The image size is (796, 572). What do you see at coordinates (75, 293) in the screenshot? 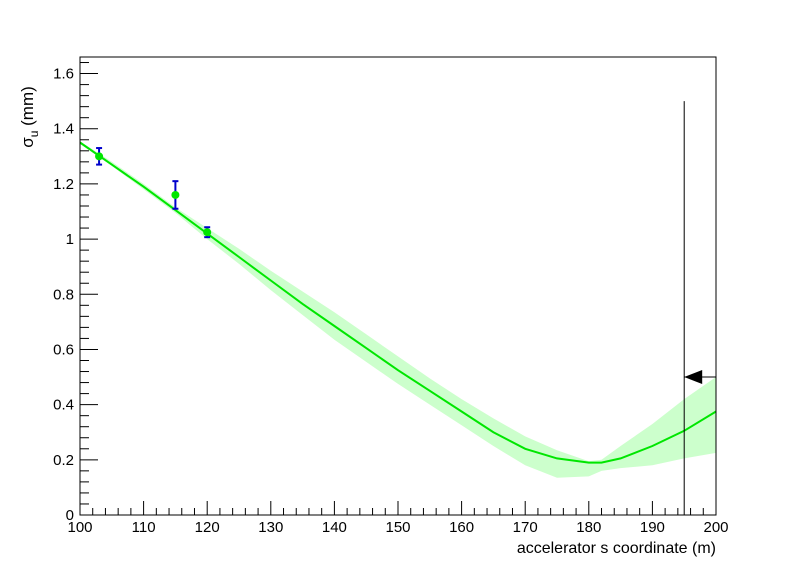
I see `y-axis: 0 0.2 0.4 0.6 0.8 1 1.2 1.4 1.6` at bounding box center [75, 293].